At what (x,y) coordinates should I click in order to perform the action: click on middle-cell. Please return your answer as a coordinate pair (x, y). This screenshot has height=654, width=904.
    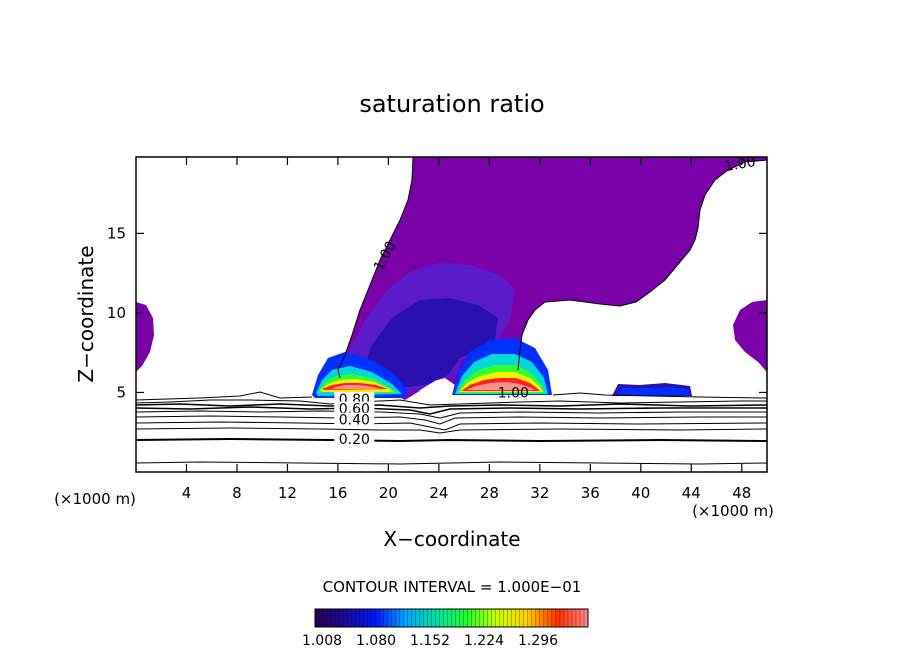
    Looking at the image, I should click on (502, 366).